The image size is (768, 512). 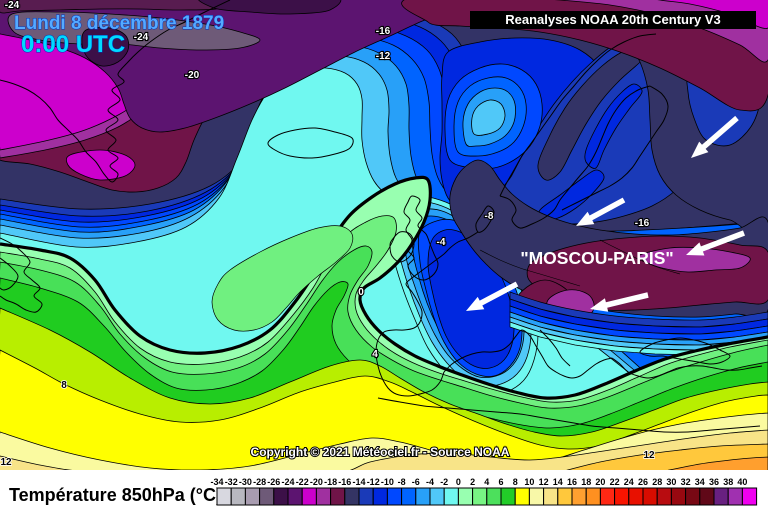 I want to click on svg-text: -28, so click(x=259, y=482).